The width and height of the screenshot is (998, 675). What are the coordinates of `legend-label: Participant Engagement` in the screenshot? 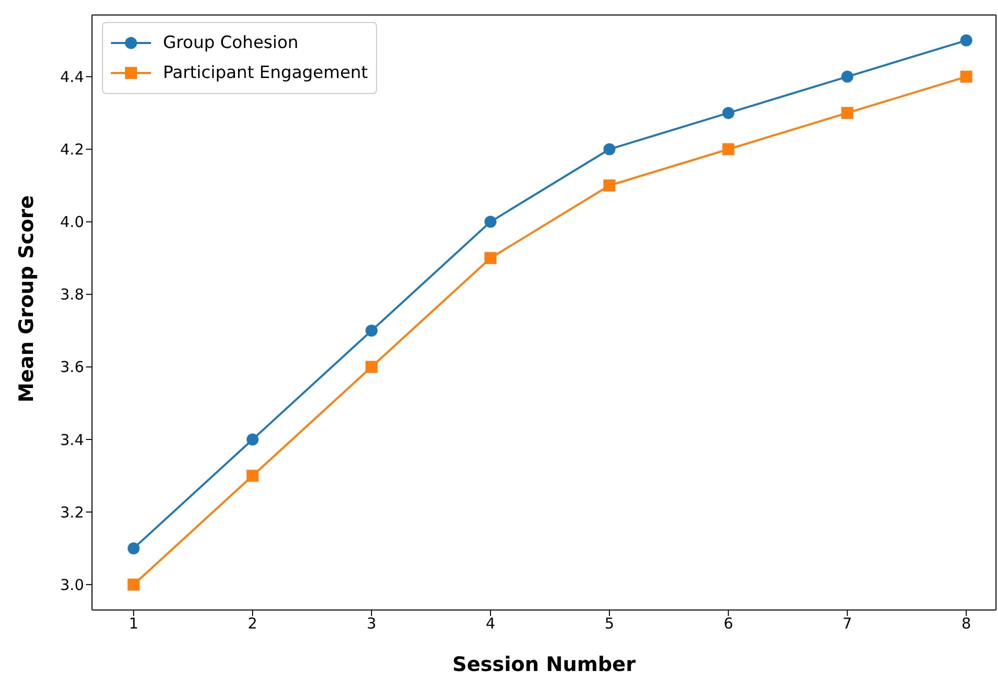 It's located at (265, 73).